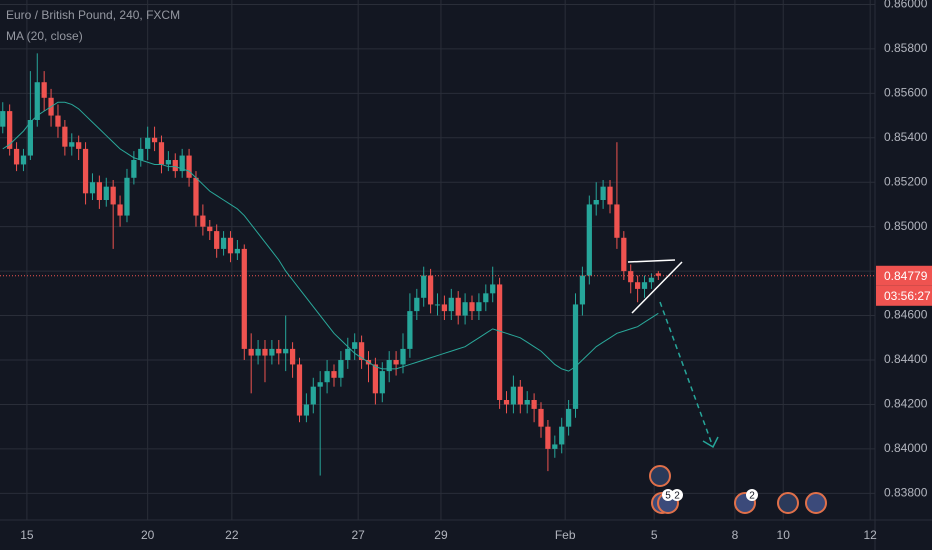 This screenshot has height=550, width=932. I want to click on chart-title: Euro / British Pound, 240, FXCM, so click(93, 15).